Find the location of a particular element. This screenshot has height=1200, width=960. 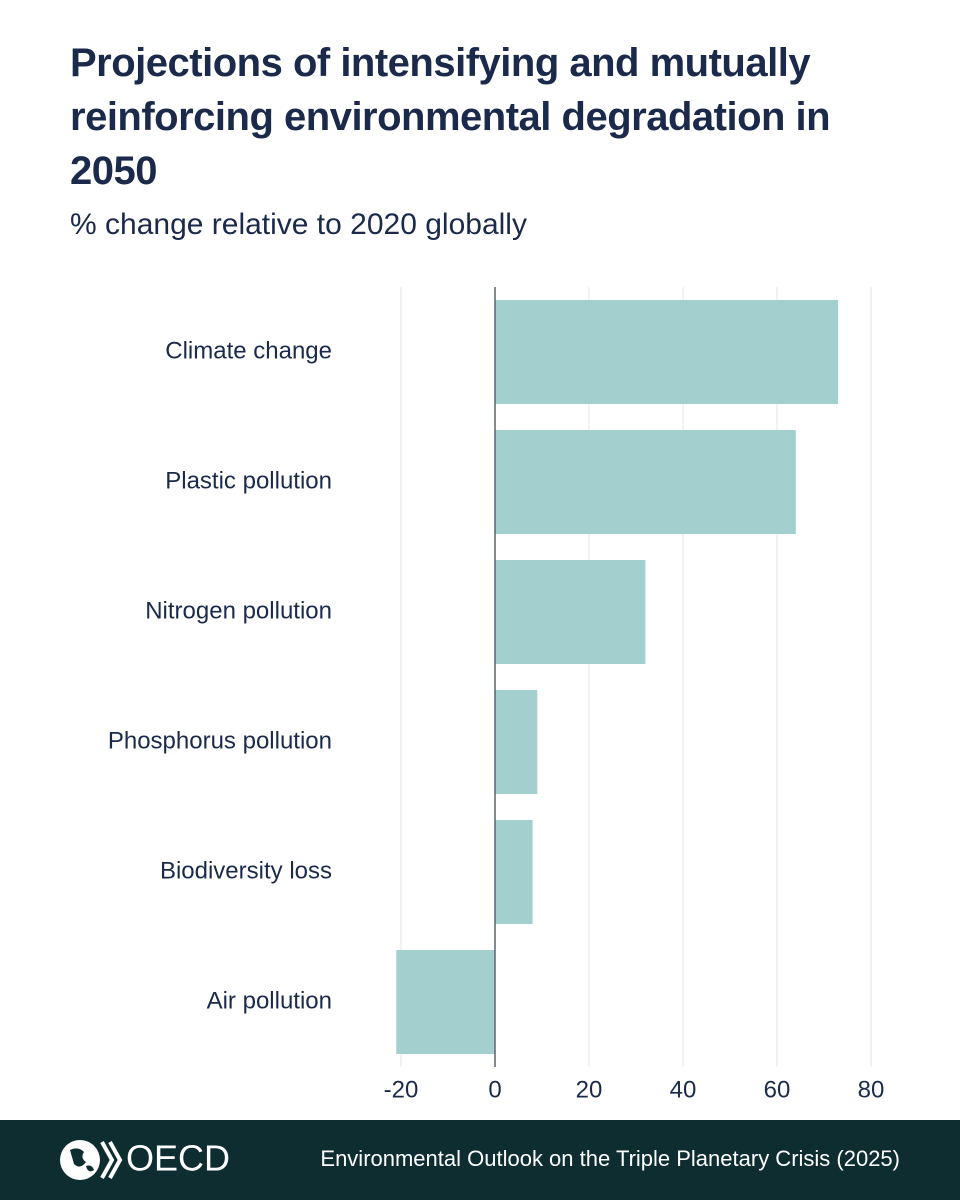

footer-band is located at coordinates (480, 1160).